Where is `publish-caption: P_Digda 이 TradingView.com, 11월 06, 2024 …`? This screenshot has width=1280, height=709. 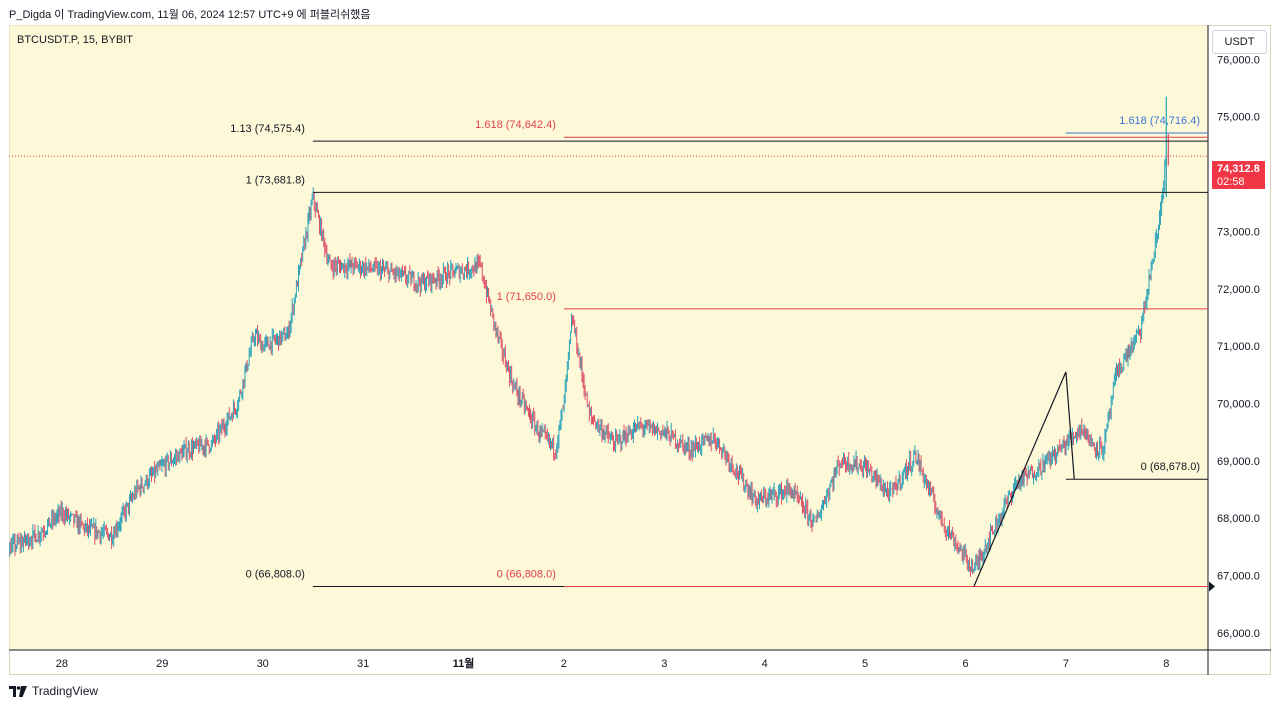
publish-caption: P_Digda 이 TradingView.com, 11월 06, 2024 … is located at coordinates (190, 15).